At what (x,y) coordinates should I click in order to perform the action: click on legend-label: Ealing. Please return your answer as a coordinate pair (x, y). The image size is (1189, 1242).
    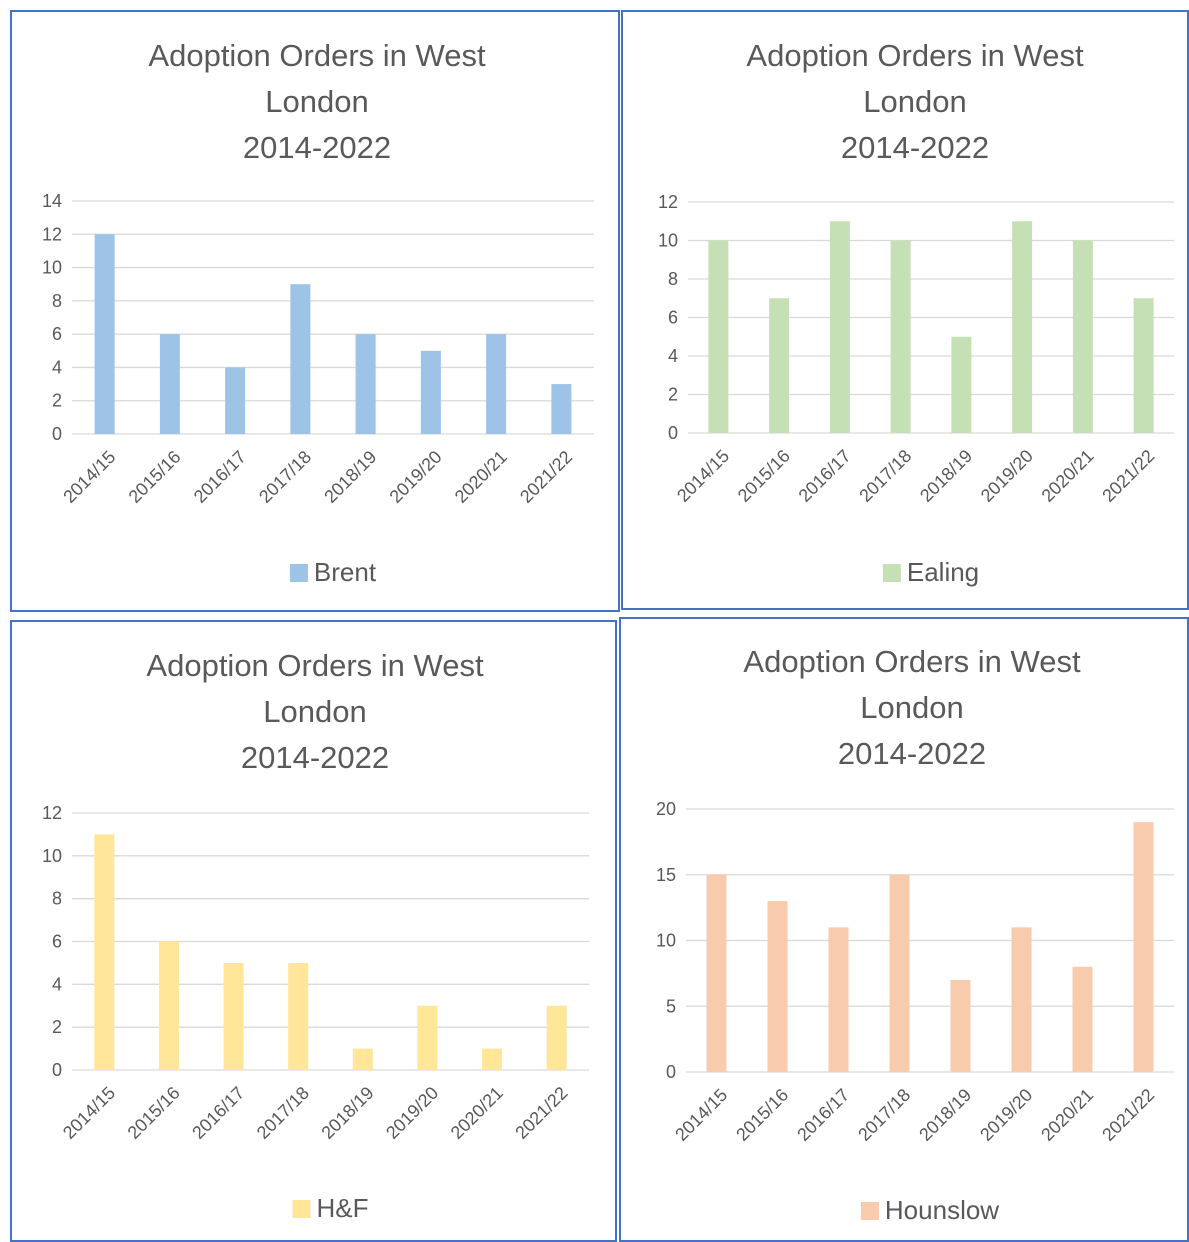
    Looking at the image, I should click on (943, 572).